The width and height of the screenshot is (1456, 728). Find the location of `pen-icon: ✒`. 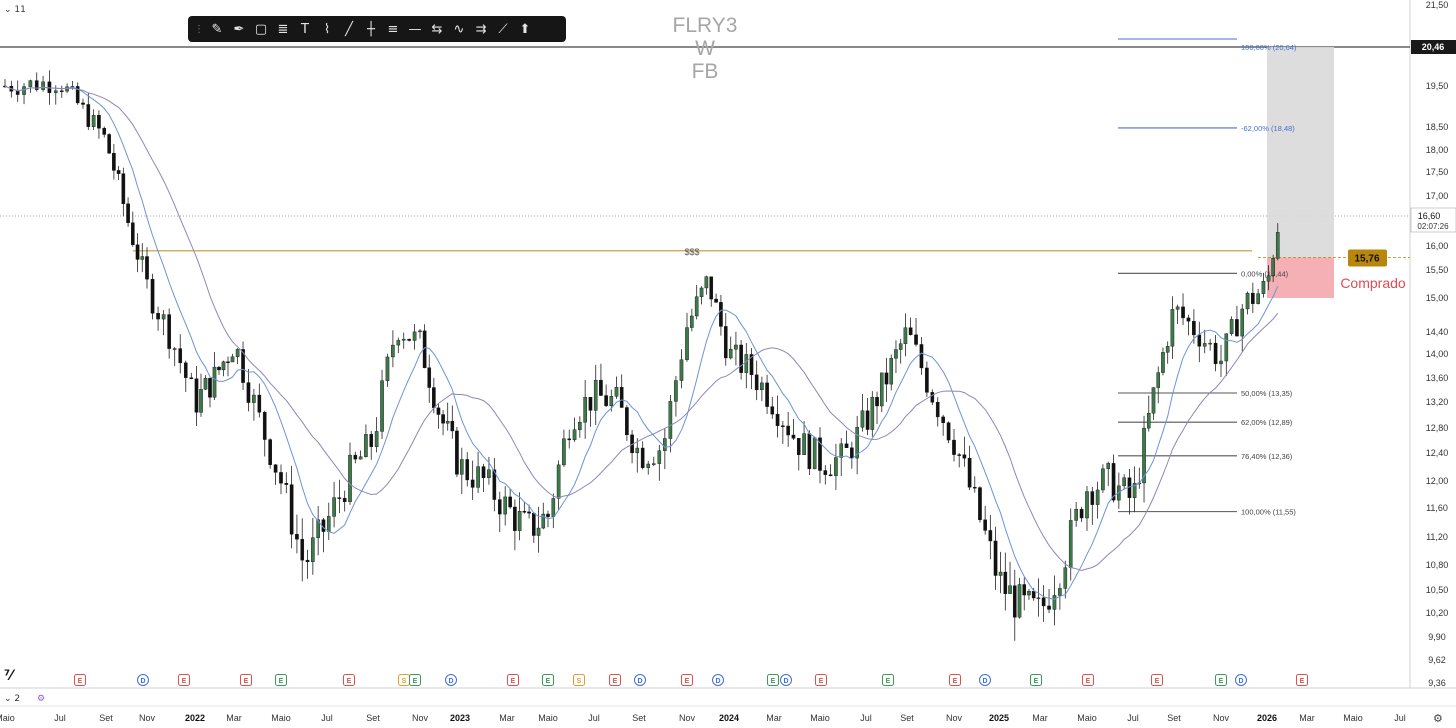

pen-icon: ✒ is located at coordinates (239, 29).